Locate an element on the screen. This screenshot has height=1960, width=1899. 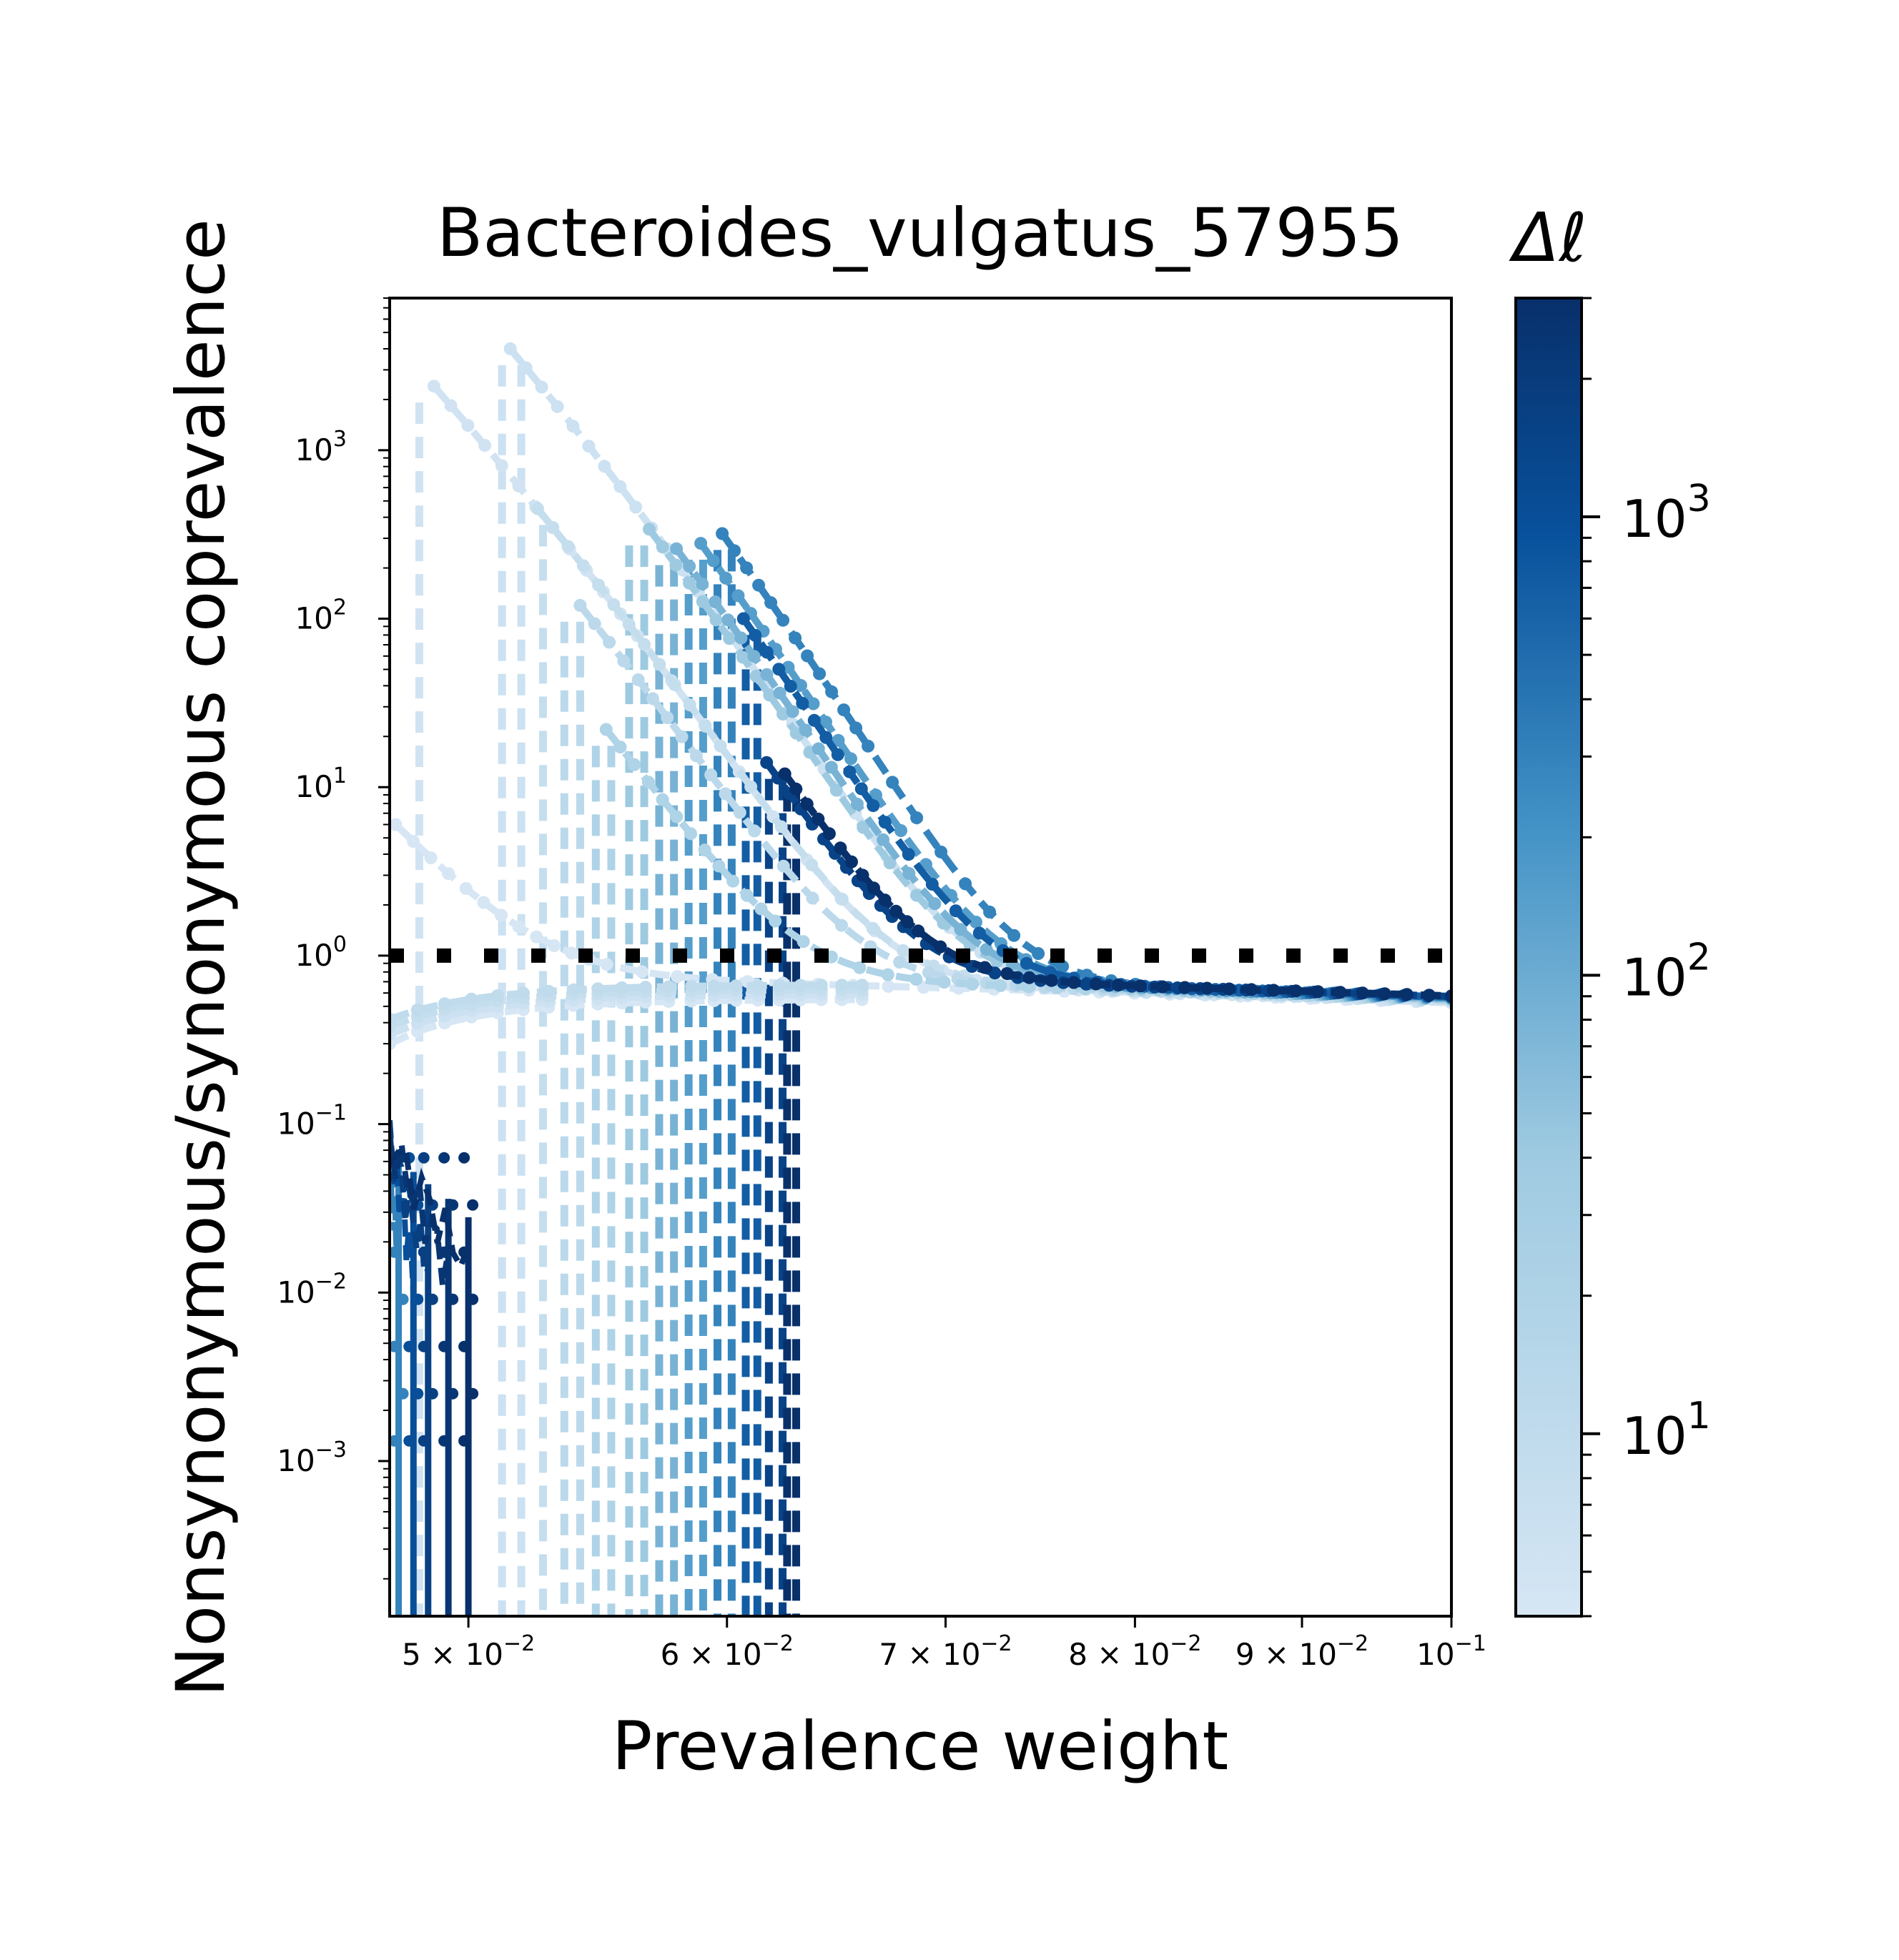
y-tick-label-6: 10³ is located at coordinates (321, 447).